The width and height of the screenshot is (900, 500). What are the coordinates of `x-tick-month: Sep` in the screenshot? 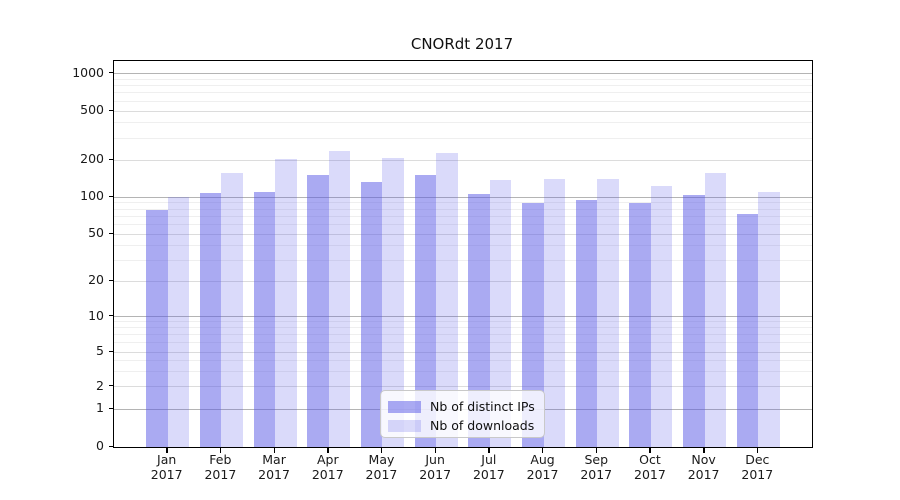 It's located at (596, 459).